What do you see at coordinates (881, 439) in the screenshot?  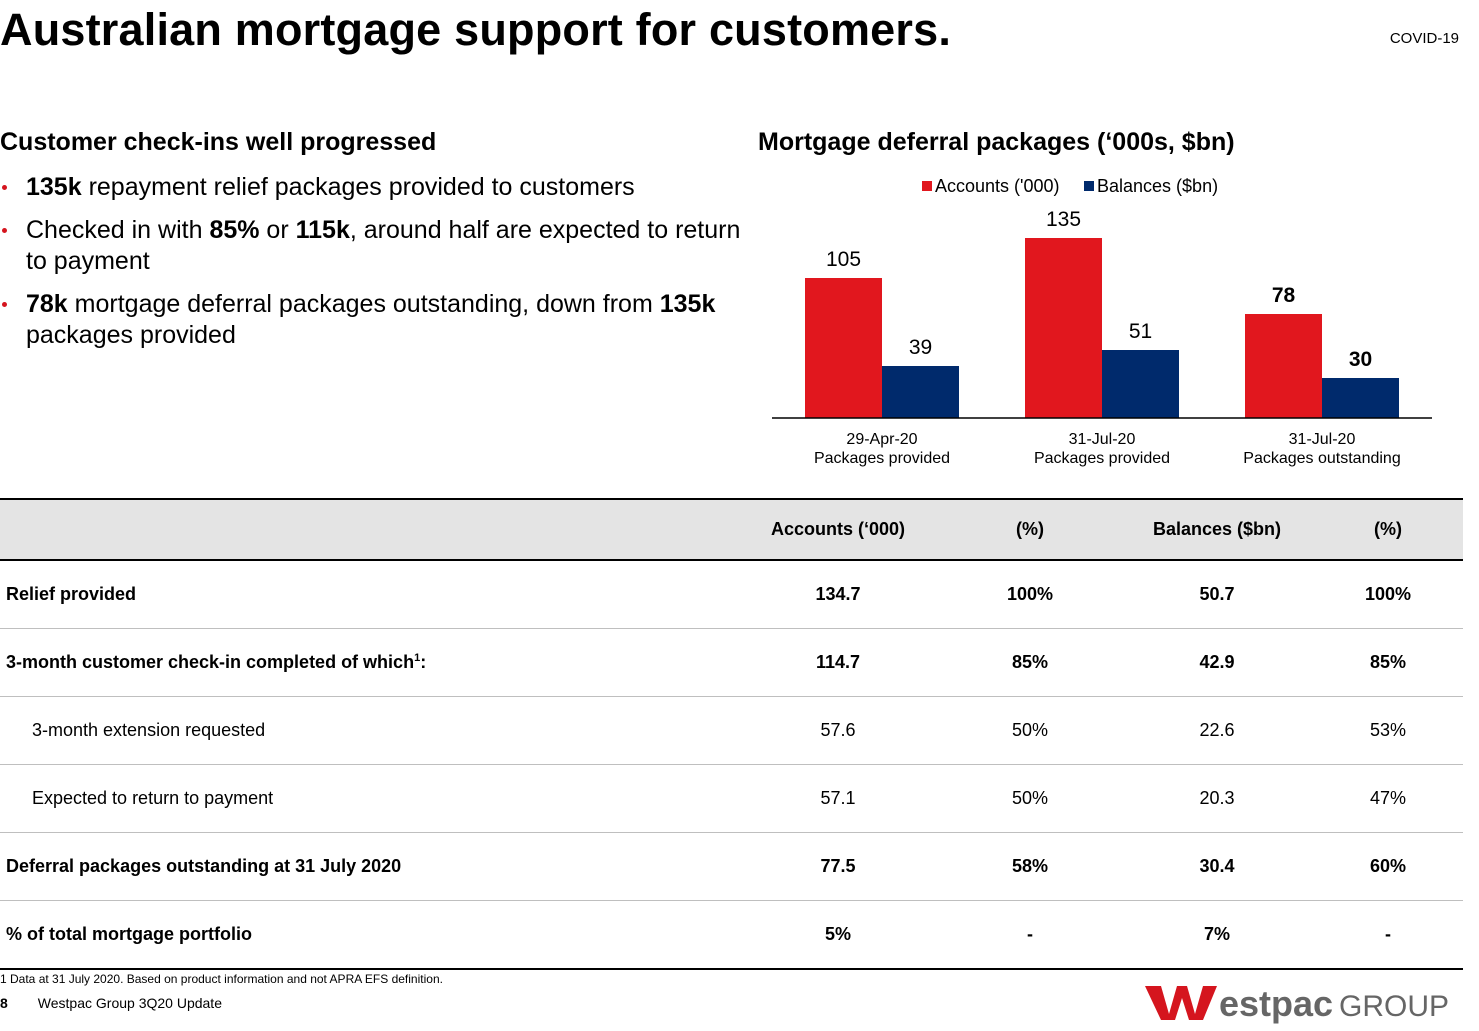 I see `tick-label: 29-Apr-20` at bounding box center [881, 439].